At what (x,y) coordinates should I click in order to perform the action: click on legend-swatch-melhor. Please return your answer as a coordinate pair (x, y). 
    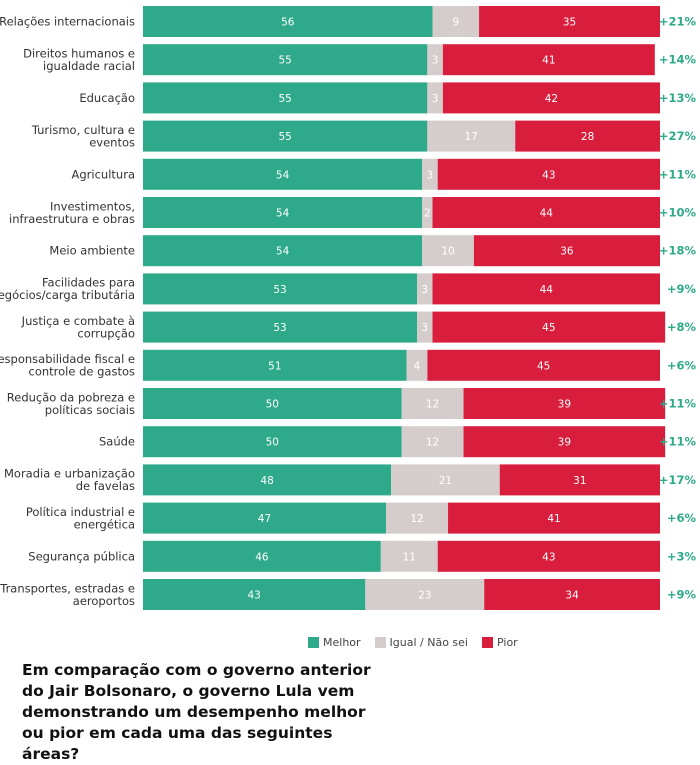
    Looking at the image, I should click on (313, 642).